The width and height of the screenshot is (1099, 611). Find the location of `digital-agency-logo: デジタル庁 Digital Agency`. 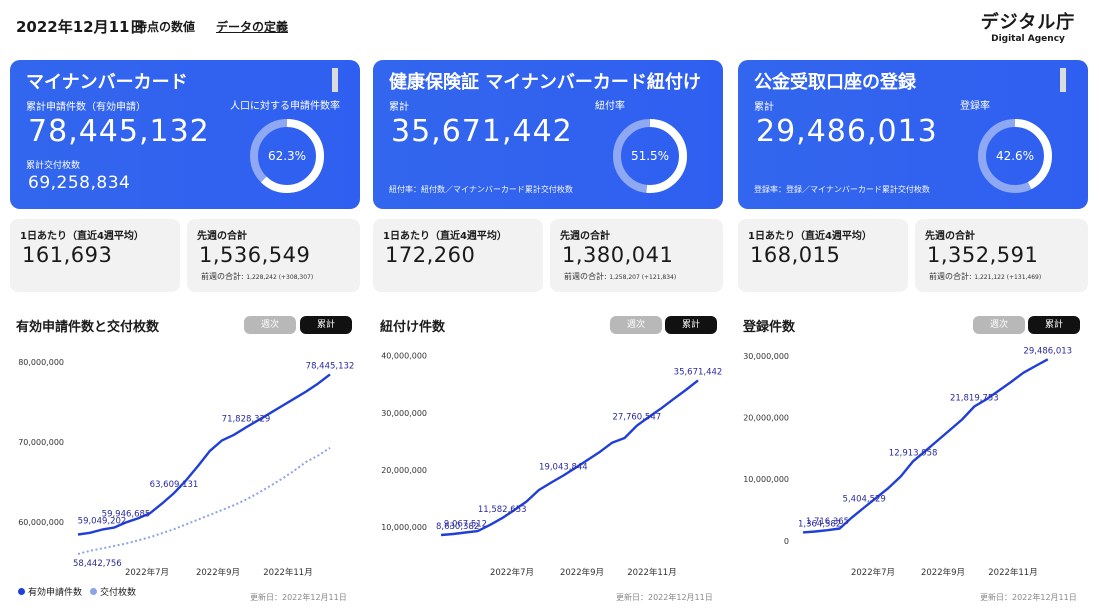

digital-agency-logo: デジタル庁 Digital Agency is located at coordinates (1028, 26).